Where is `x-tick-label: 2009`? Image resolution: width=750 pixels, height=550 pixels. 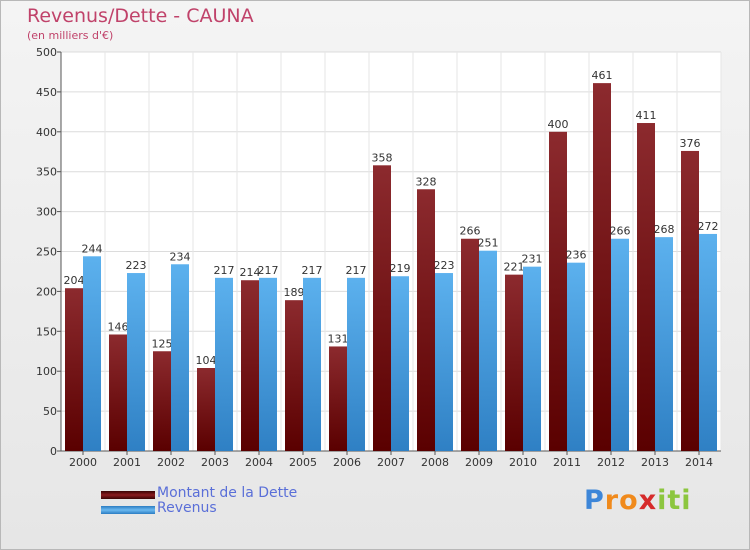 x-tick-label: 2009 is located at coordinates (479, 462).